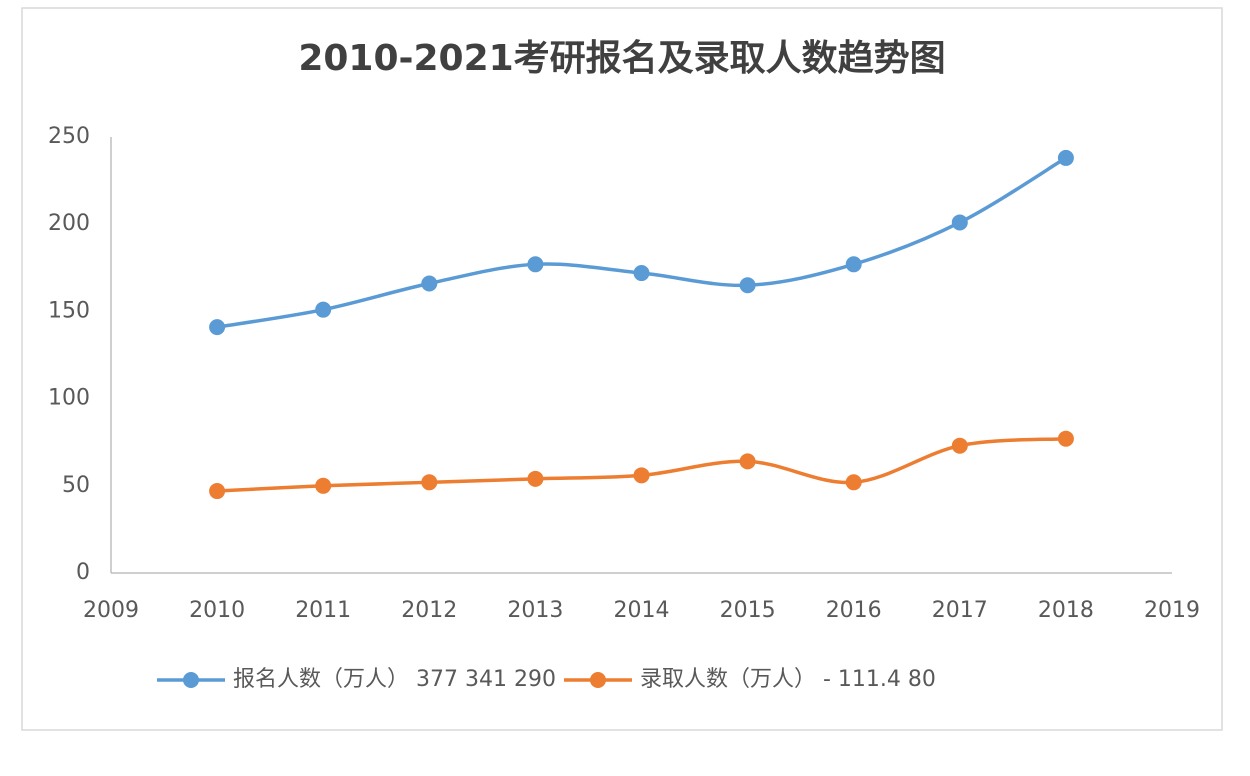  What do you see at coordinates (394, 679) in the screenshot?
I see `legend-label: 报名人数（万人） 377 341 290` at bounding box center [394, 679].